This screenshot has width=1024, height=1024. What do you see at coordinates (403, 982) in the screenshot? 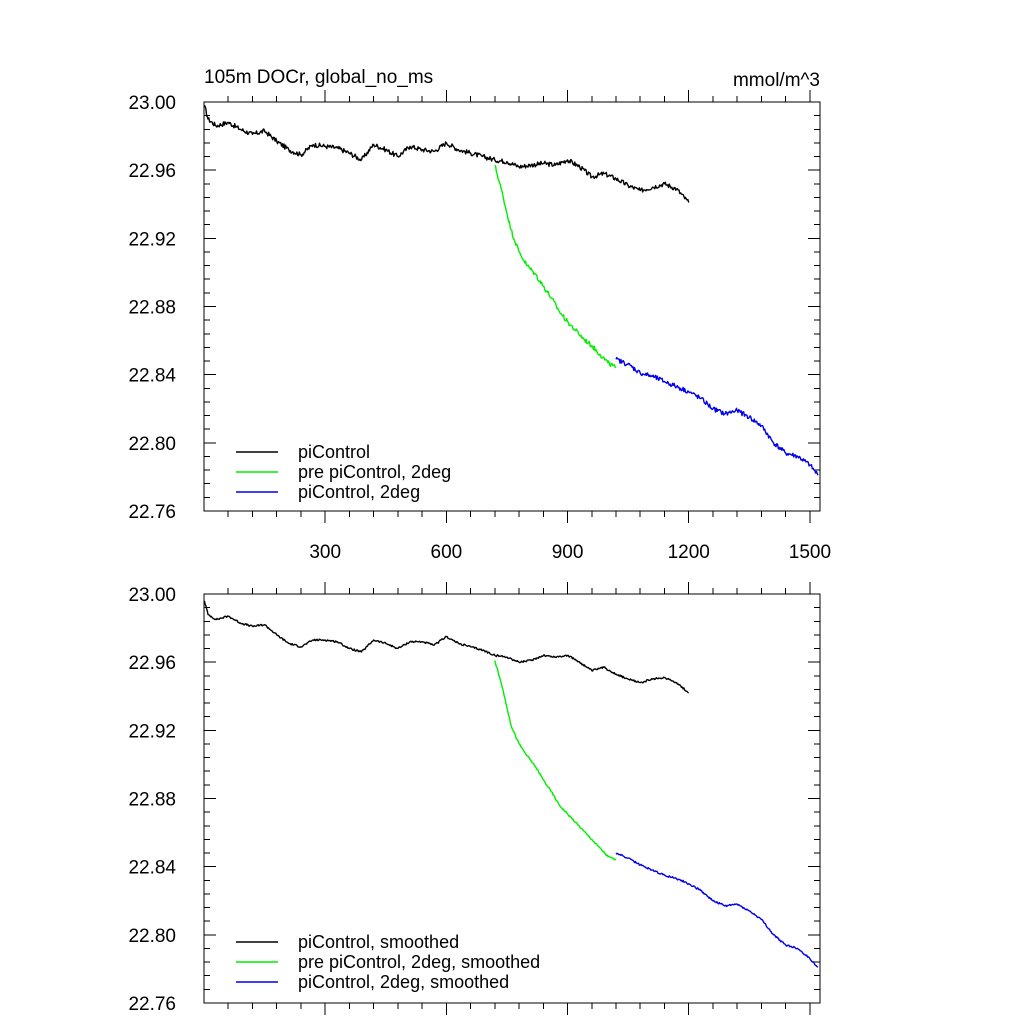
I see `legend-entry: piControl, 2deg, smoothed` at bounding box center [403, 982].